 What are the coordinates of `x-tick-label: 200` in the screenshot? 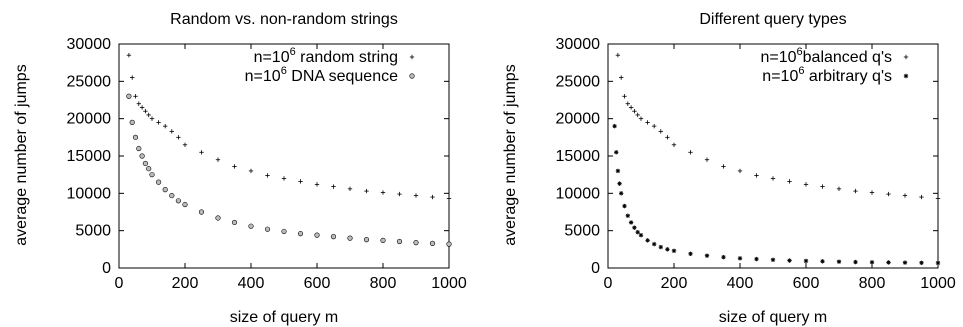 It's located at (674, 283).